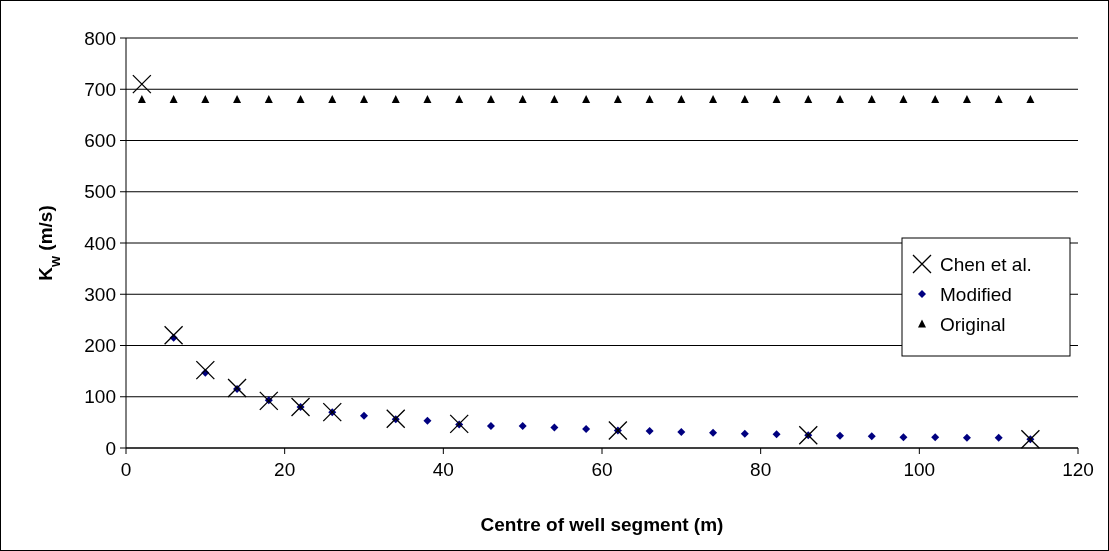 This screenshot has height=551, width=1109. Describe the element at coordinates (100, 38) in the screenshot. I see `y-tick-label: 800` at that location.